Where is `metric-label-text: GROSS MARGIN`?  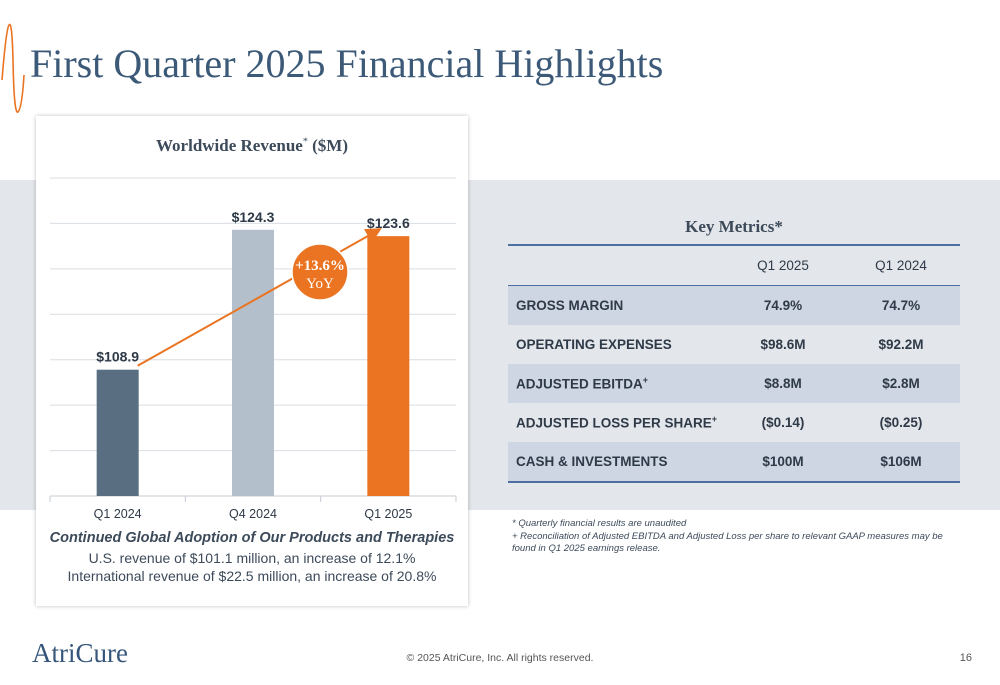
metric-label-text: GROSS MARGIN is located at coordinates (570, 305).